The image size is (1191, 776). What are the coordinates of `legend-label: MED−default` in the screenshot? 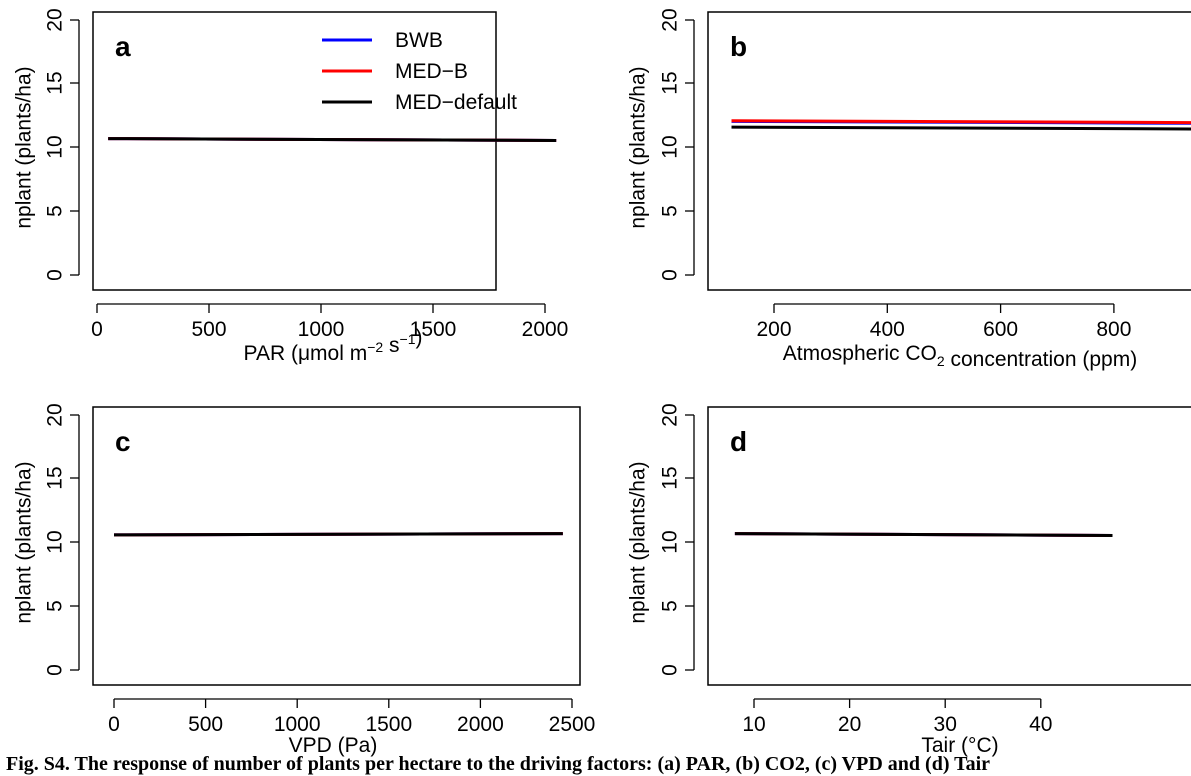 It's located at (456, 102).